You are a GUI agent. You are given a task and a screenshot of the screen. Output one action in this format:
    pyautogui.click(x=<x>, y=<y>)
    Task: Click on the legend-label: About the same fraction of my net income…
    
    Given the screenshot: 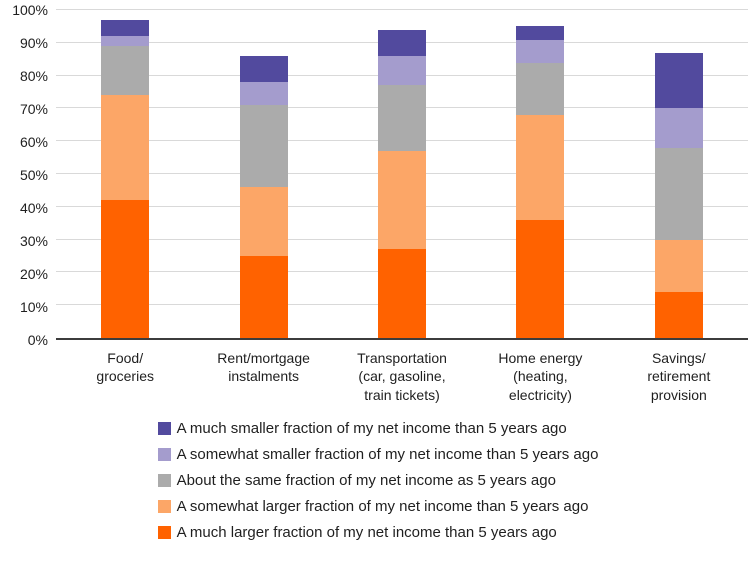 What is the action you would take?
    pyautogui.click(x=366, y=481)
    